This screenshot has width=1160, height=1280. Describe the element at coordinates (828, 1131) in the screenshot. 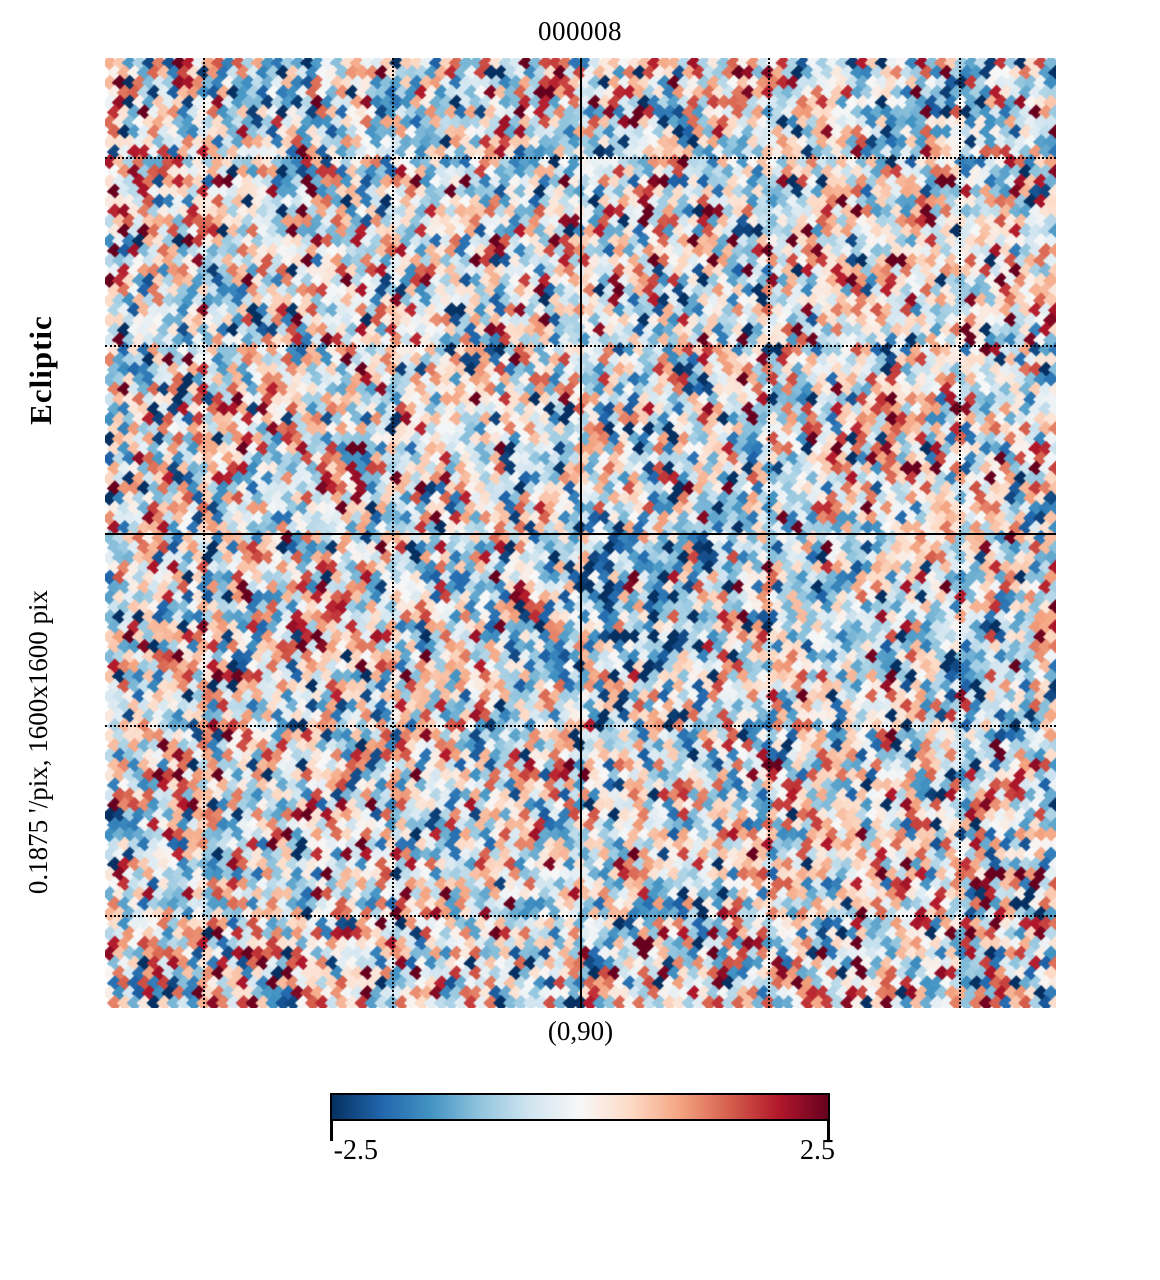

I see `colorbar-tick-max` at that location.